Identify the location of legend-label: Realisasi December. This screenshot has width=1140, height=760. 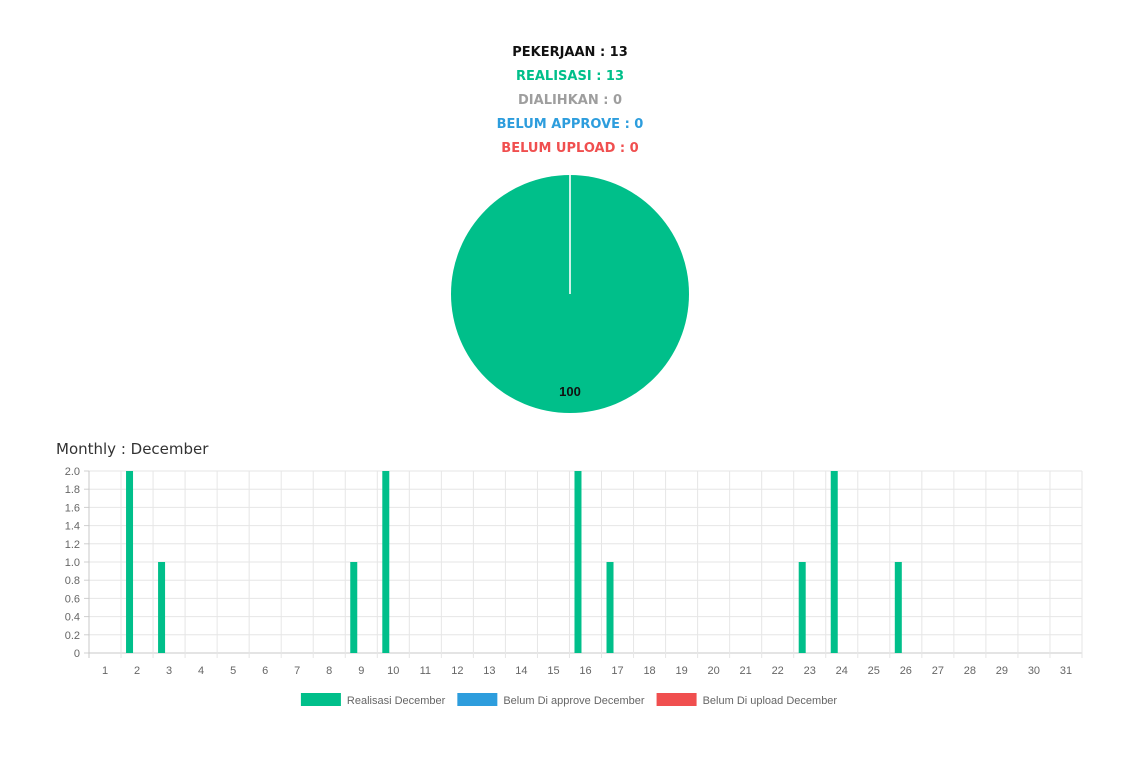
(396, 701).